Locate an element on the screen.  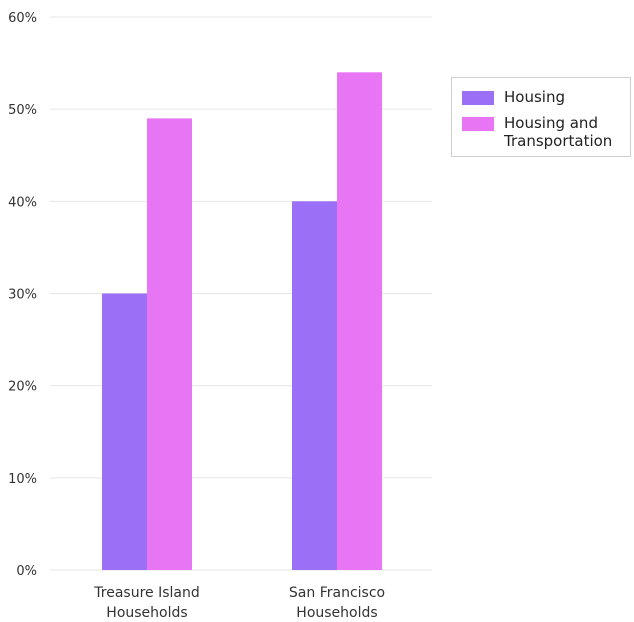
legend: Housing Housing and Transportation is located at coordinates (541, 117).